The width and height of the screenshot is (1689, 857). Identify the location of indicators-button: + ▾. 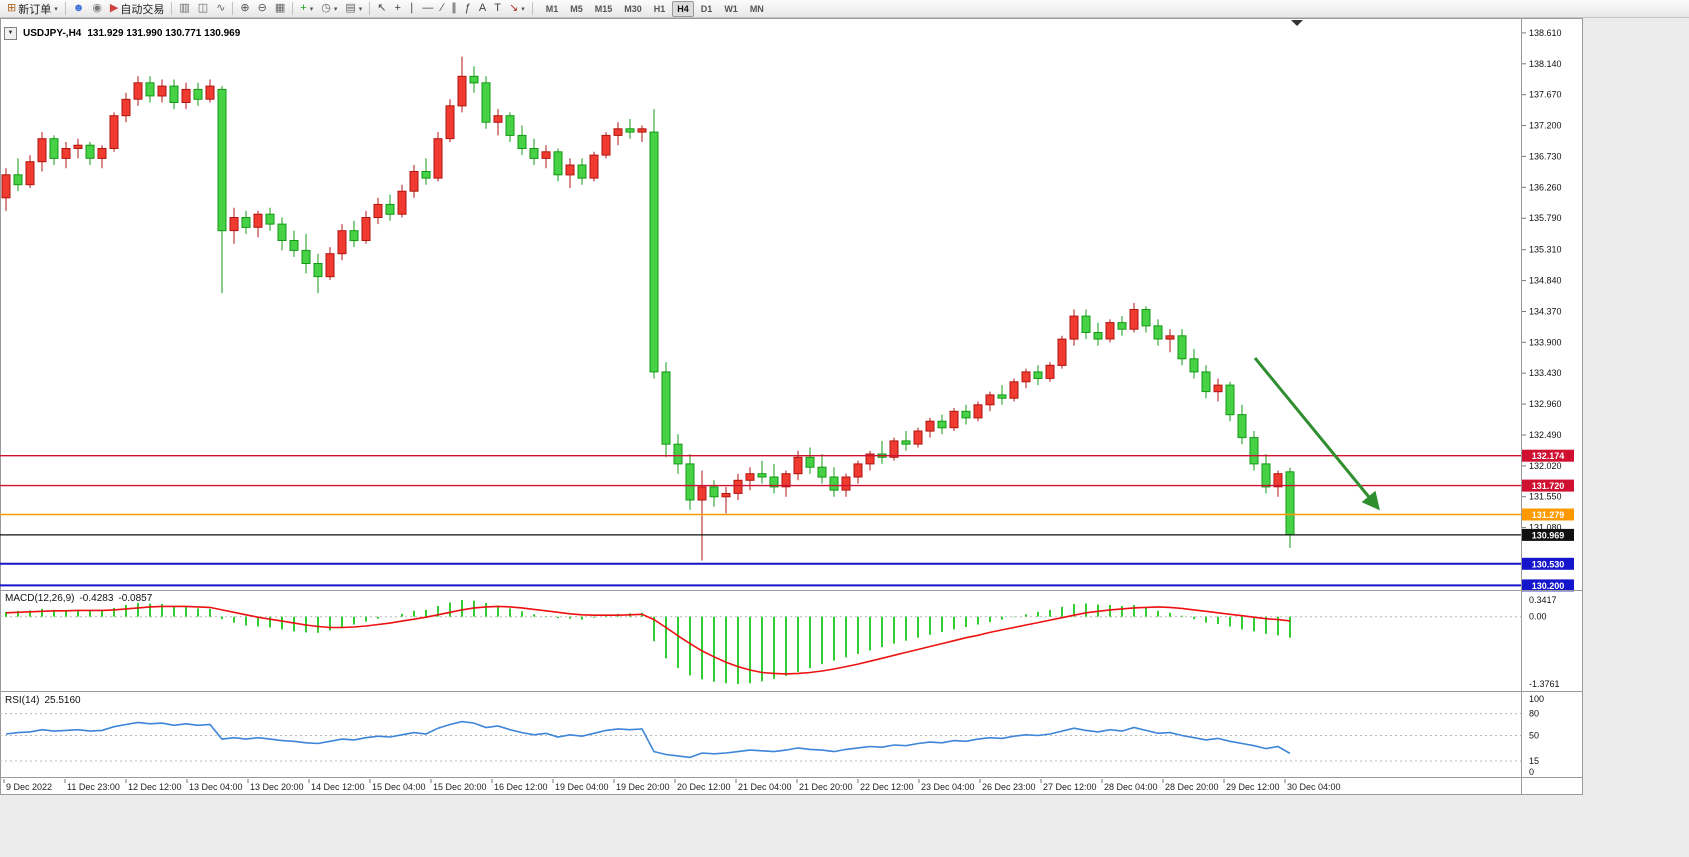
(306, 9).